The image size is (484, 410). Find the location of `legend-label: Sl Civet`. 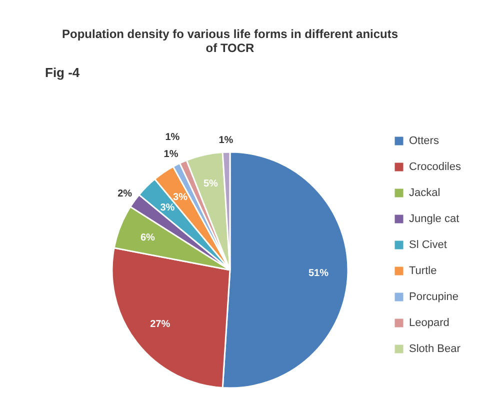

legend-label: Sl Civet is located at coordinates (428, 245).